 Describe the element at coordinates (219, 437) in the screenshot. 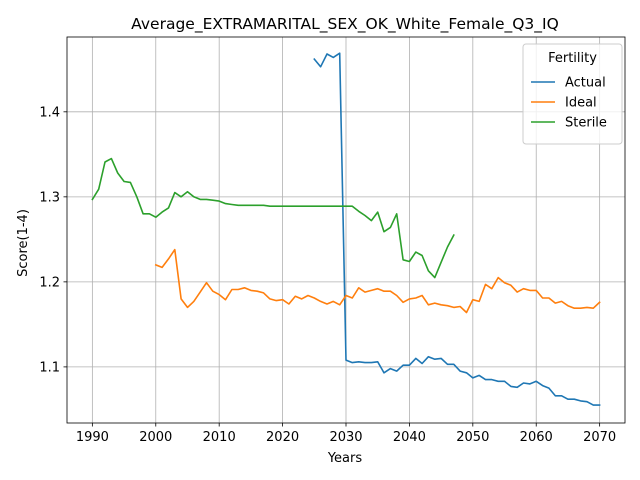

I see `x-tick-label: 2010` at that location.